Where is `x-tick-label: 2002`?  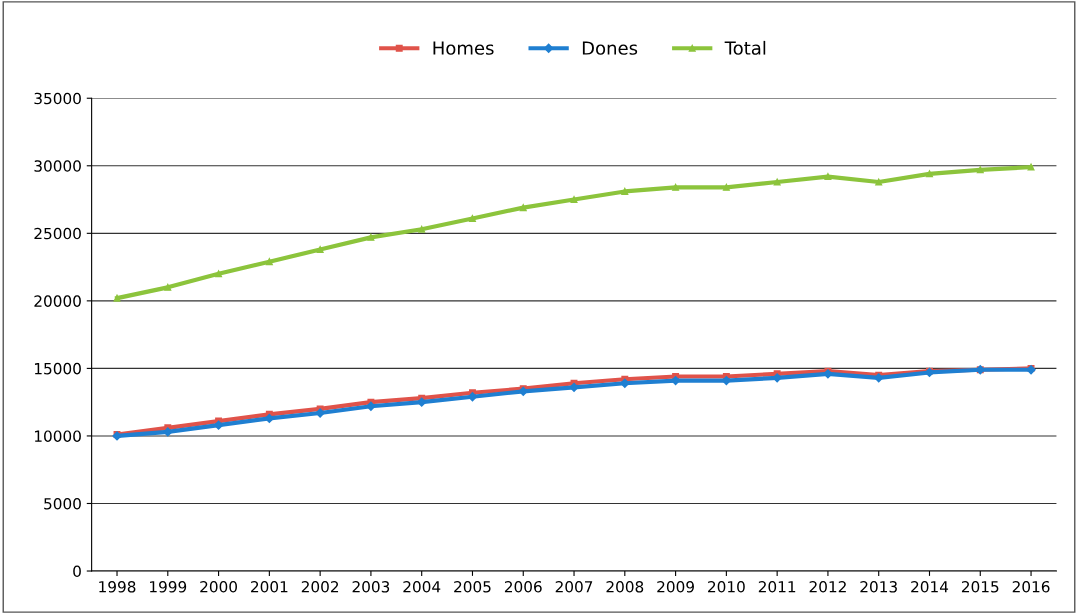 x-tick-label: 2002 is located at coordinates (320, 587).